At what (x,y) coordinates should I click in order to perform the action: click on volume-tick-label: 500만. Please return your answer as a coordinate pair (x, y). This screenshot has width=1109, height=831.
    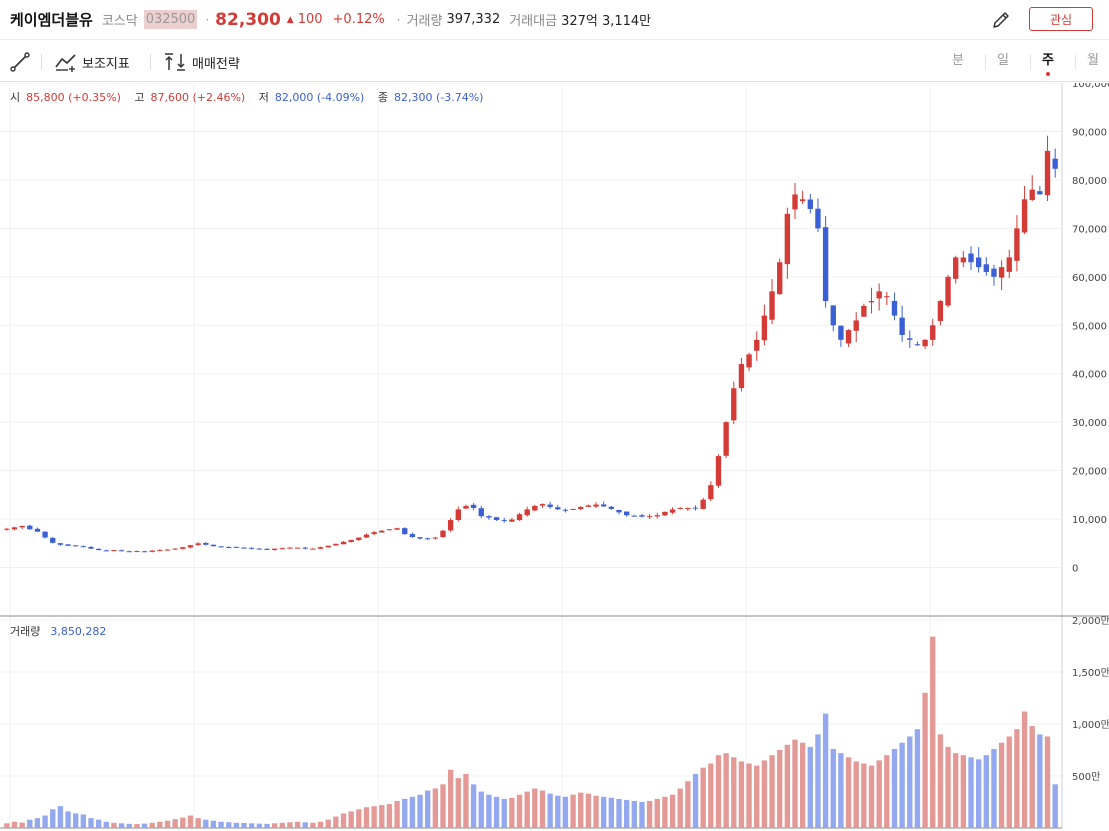
    Looking at the image, I should click on (1086, 777).